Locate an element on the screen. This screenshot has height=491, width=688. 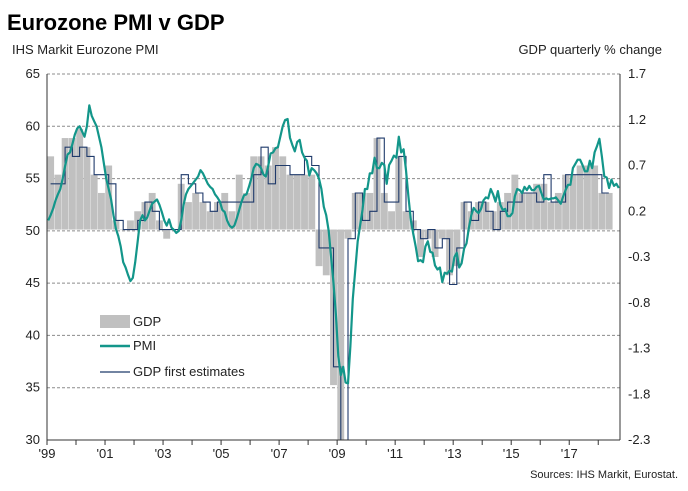
legend-first-estimates-label: GDP first estimates is located at coordinates (189, 371).